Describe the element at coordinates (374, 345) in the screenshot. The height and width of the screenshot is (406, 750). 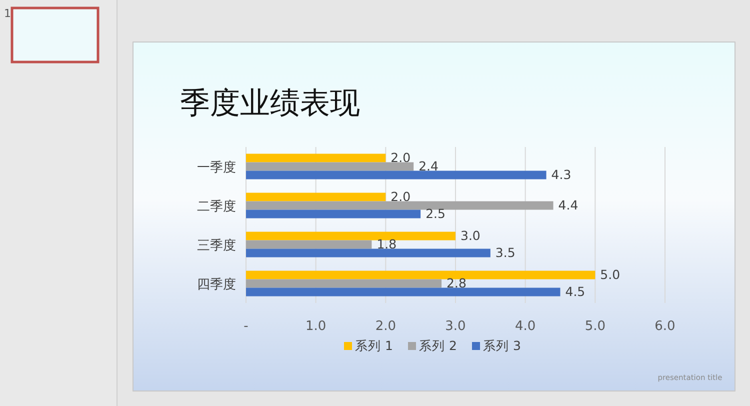
I see `legend-label: 系列 1` at that location.